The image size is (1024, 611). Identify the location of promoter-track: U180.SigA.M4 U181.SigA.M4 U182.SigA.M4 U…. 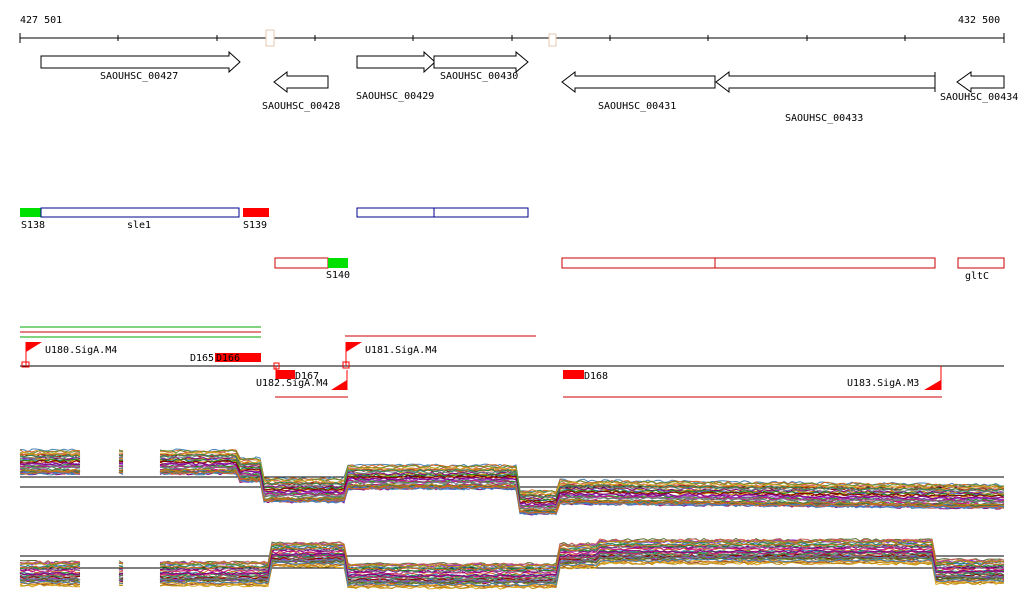
(512, 362).